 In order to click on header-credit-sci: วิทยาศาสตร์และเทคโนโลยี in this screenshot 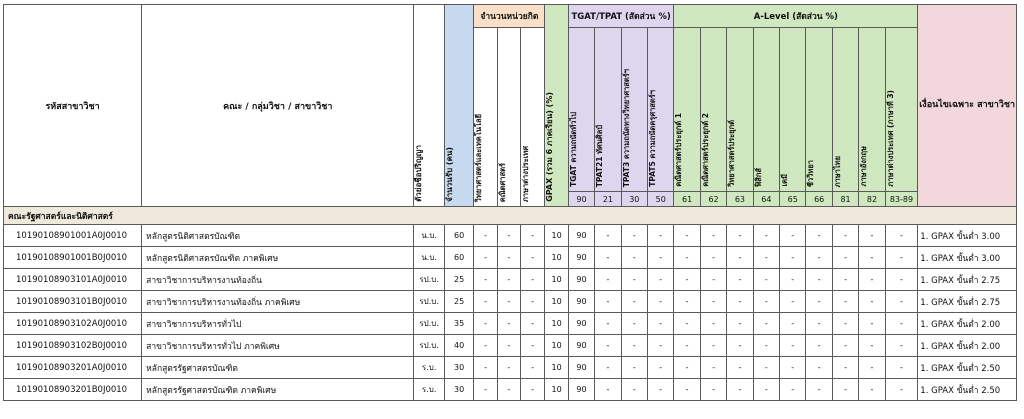, I will do `click(485, 117)`.